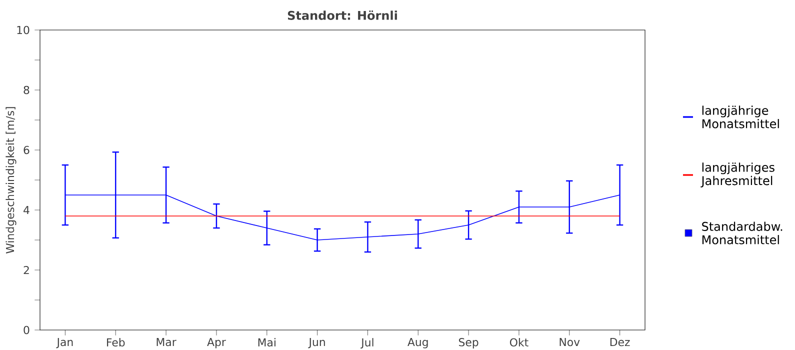  Describe the element at coordinates (27, 330) in the screenshot. I see `y-tick-label: 0` at that location.